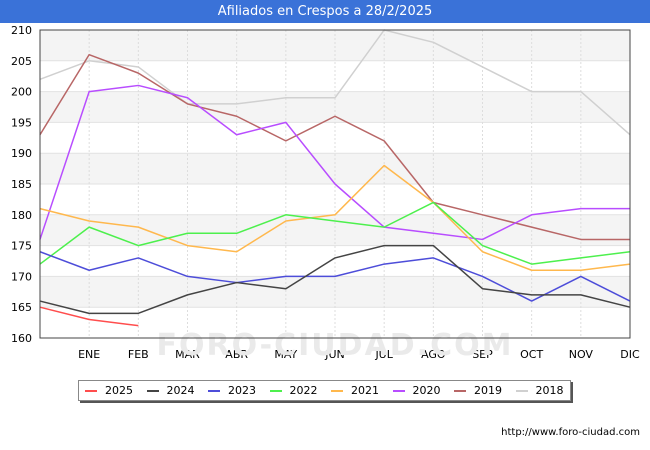 This screenshot has height=450, width=650. I want to click on legend-item-2022: 2022, so click(293, 390).